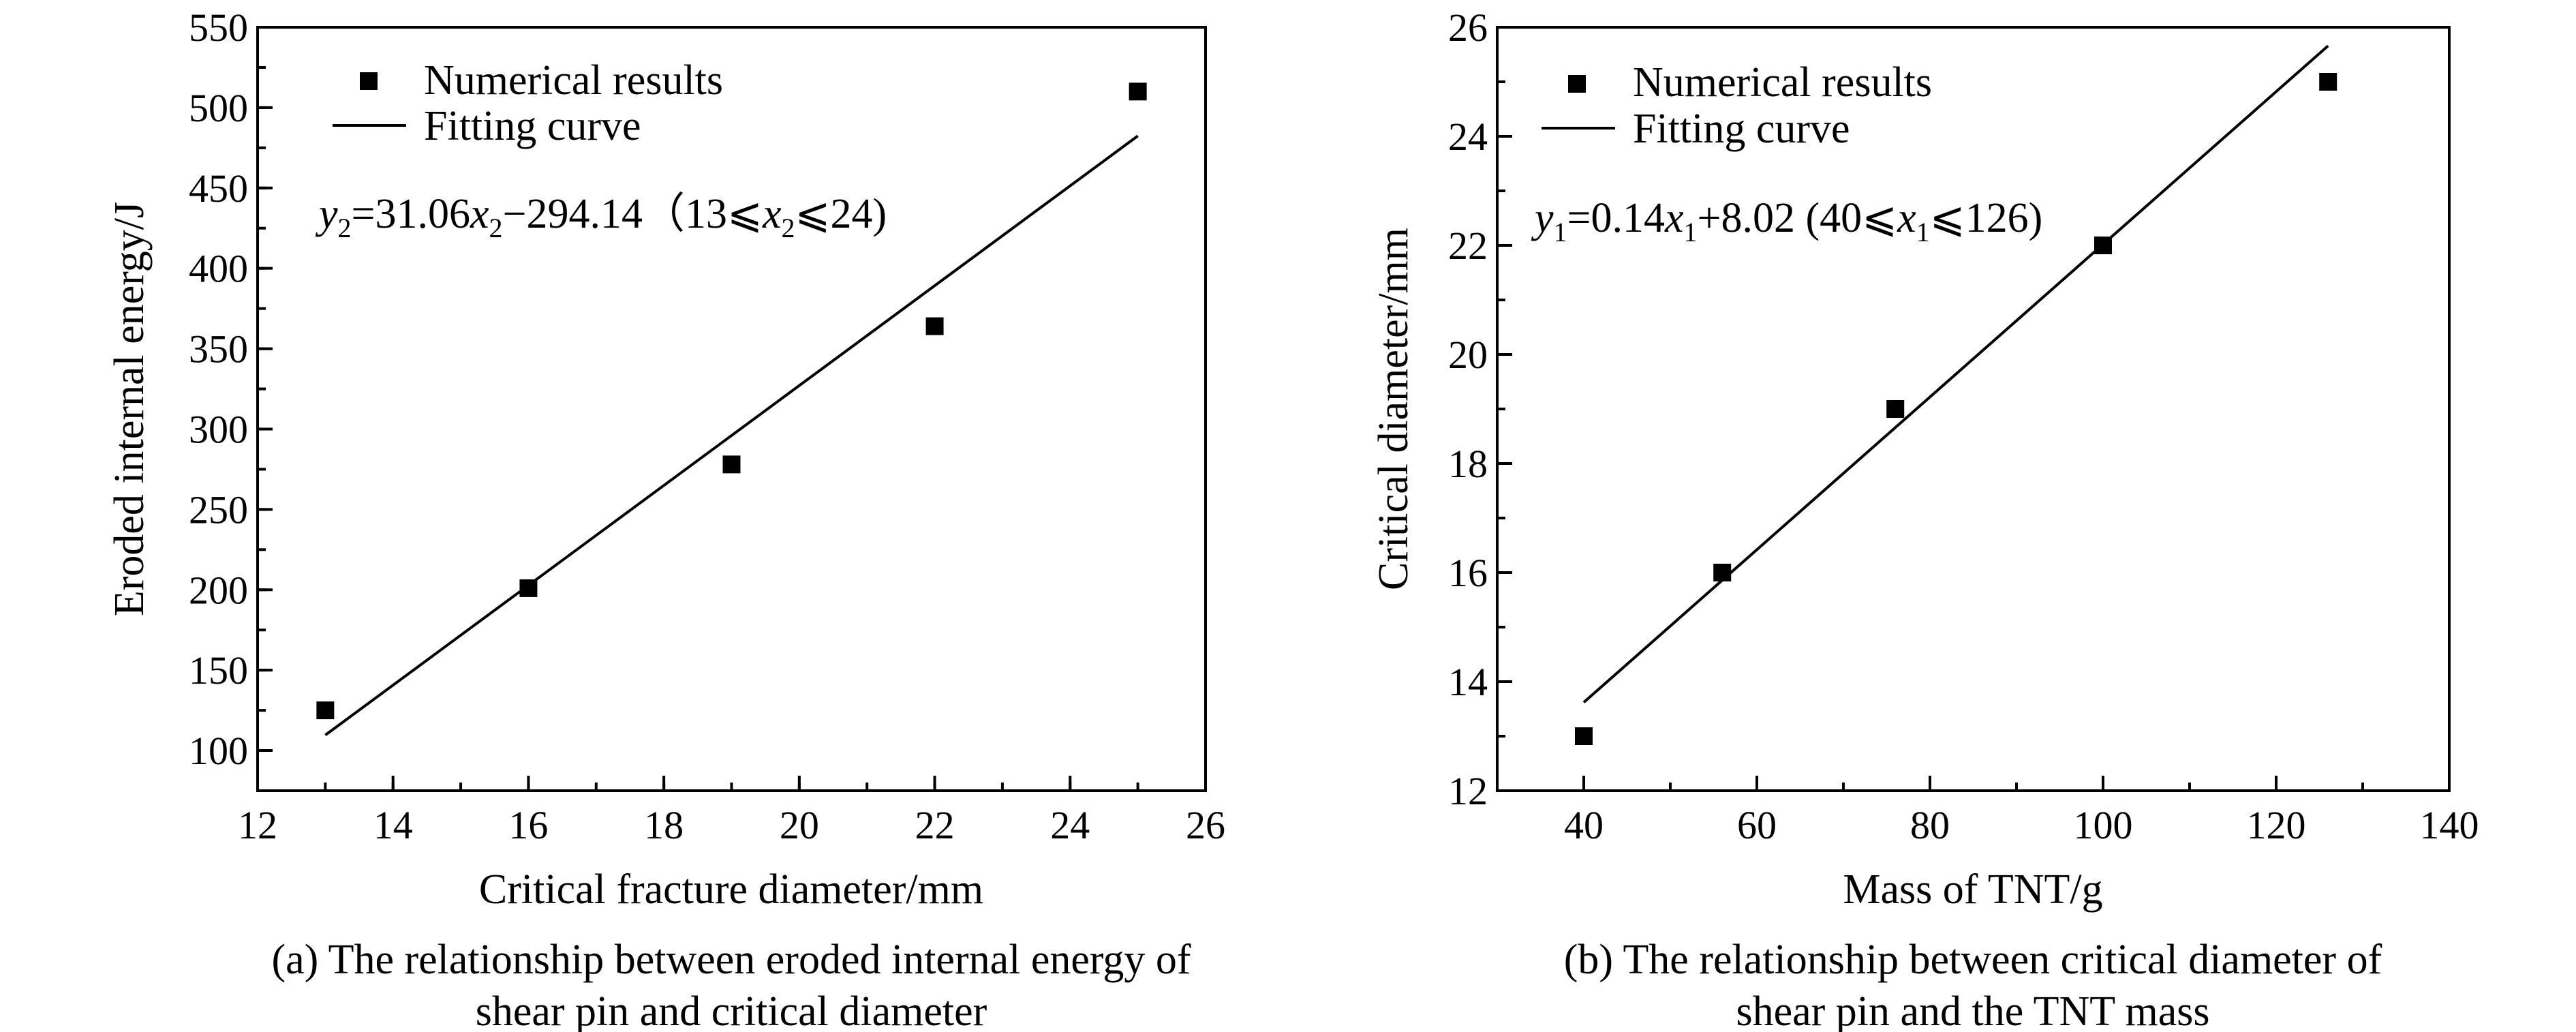  What do you see at coordinates (218, 429) in the screenshot?
I see `y-tick-label: 300` at bounding box center [218, 429].